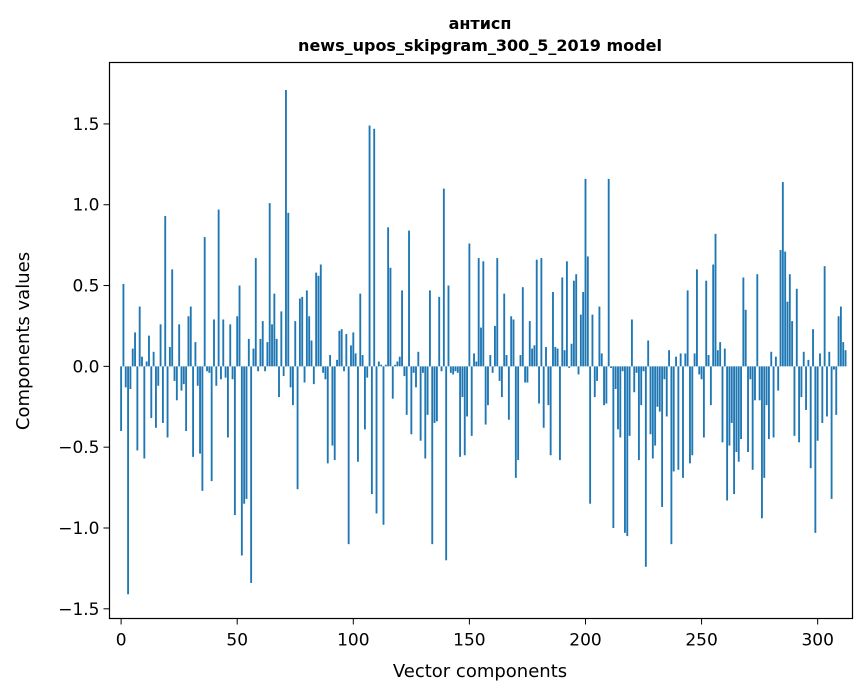 This screenshot has height=696, width=867. Describe the element at coordinates (817, 641) in the screenshot. I see `x-tick-label: 300` at that location.